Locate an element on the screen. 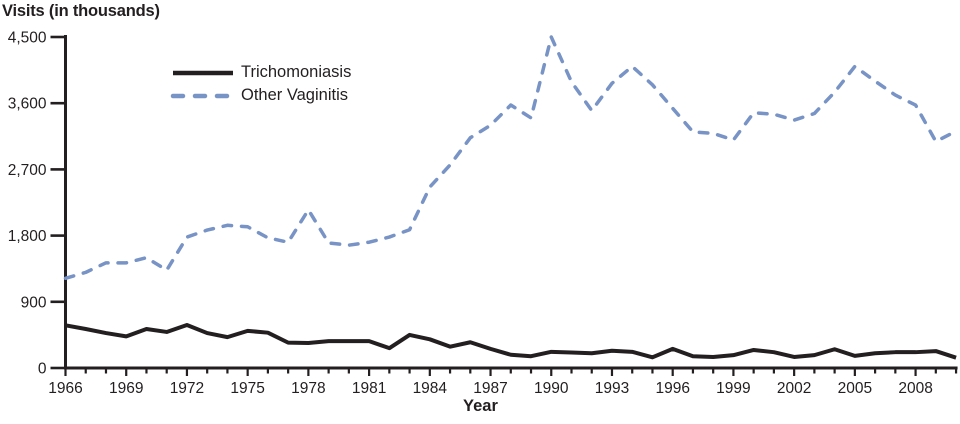 The height and width of the screenshot is (424, 960). y-tick-label: 900 is located at coordinates (34, 302).